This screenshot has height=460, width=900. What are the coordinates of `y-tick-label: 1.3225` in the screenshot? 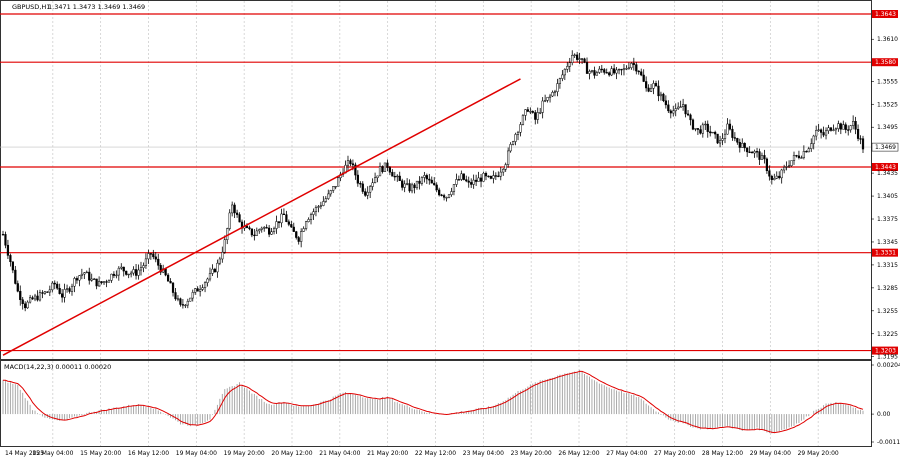 It's located at (887, 334).